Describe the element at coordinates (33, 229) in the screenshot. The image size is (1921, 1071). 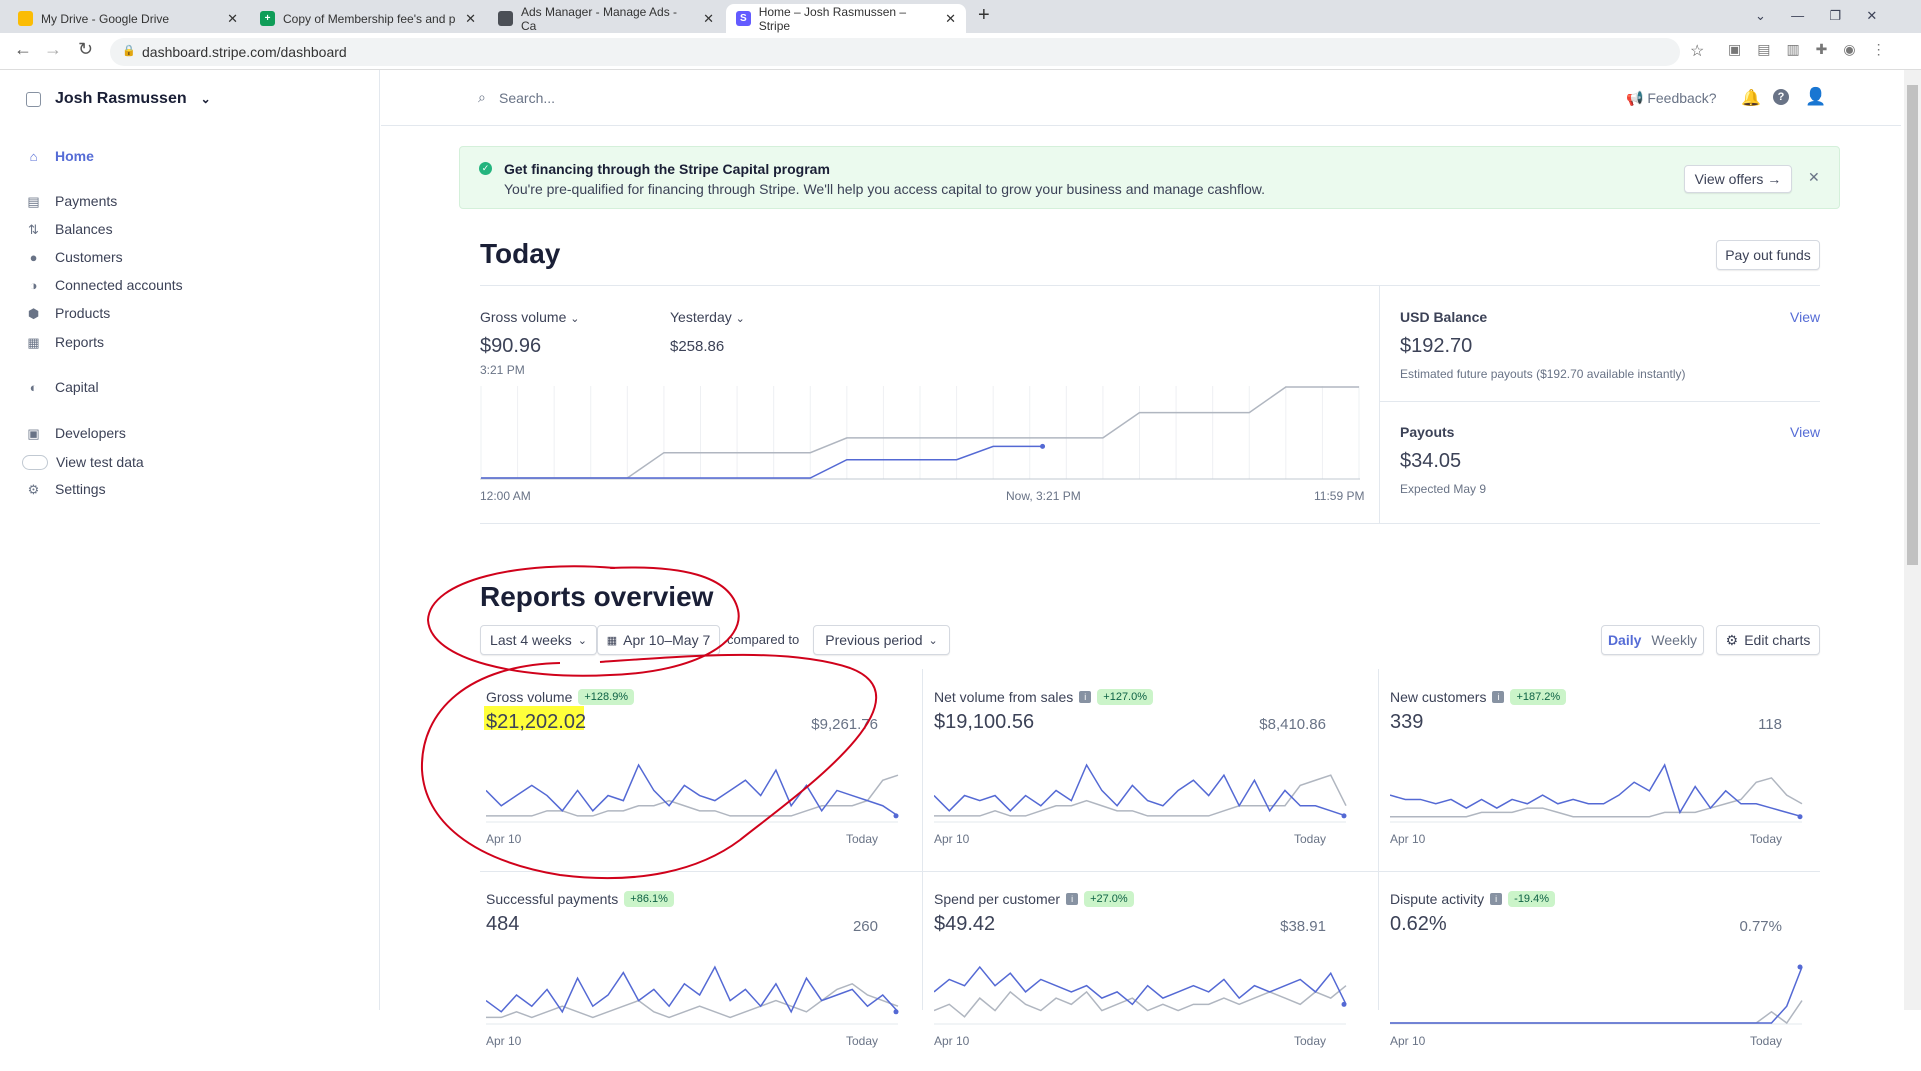
I see `balances-icon: ⇅` at that location.